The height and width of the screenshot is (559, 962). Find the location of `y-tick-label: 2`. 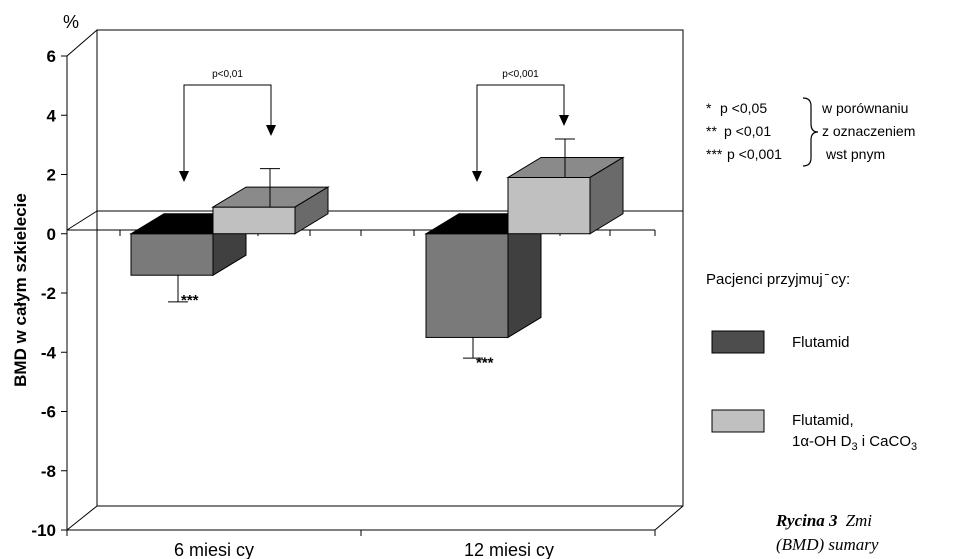

y-tick-label: 2 is located at coordinates (51, 175).